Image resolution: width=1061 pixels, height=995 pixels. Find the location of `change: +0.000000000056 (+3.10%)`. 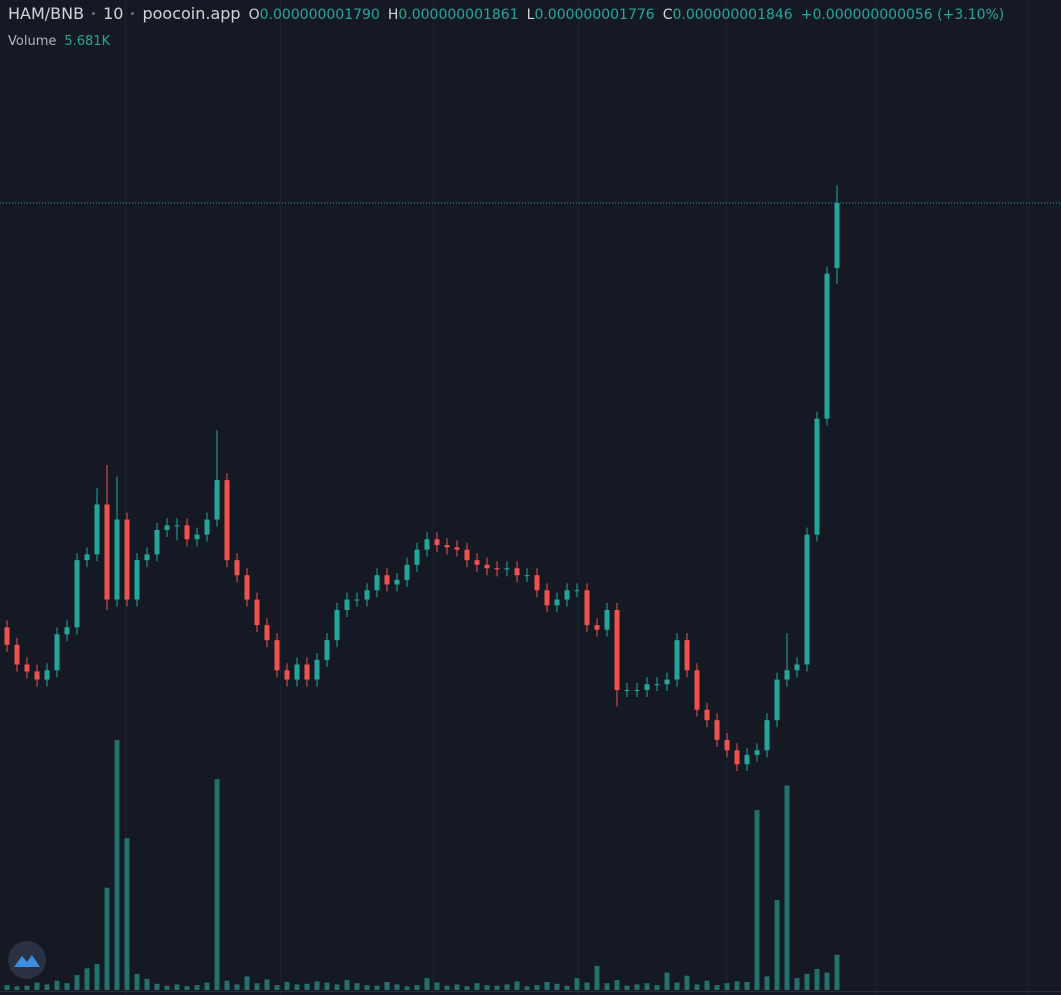

change: +0.000000000056 (+3.10%) is located at coordinates (902, 15).